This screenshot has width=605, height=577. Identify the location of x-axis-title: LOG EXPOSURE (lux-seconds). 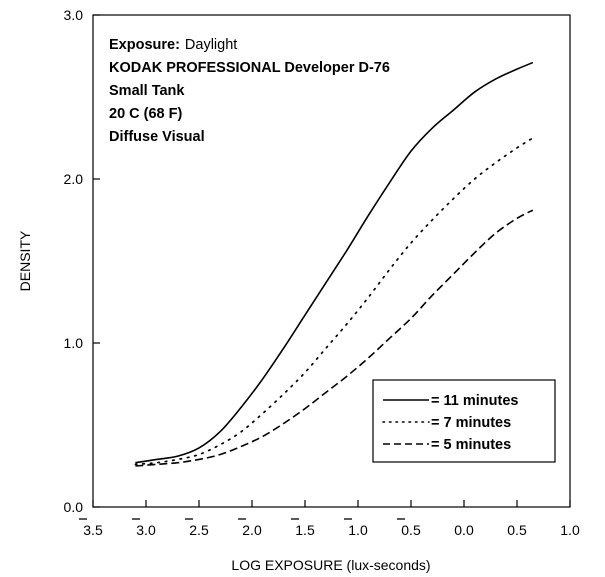
(330, 565).